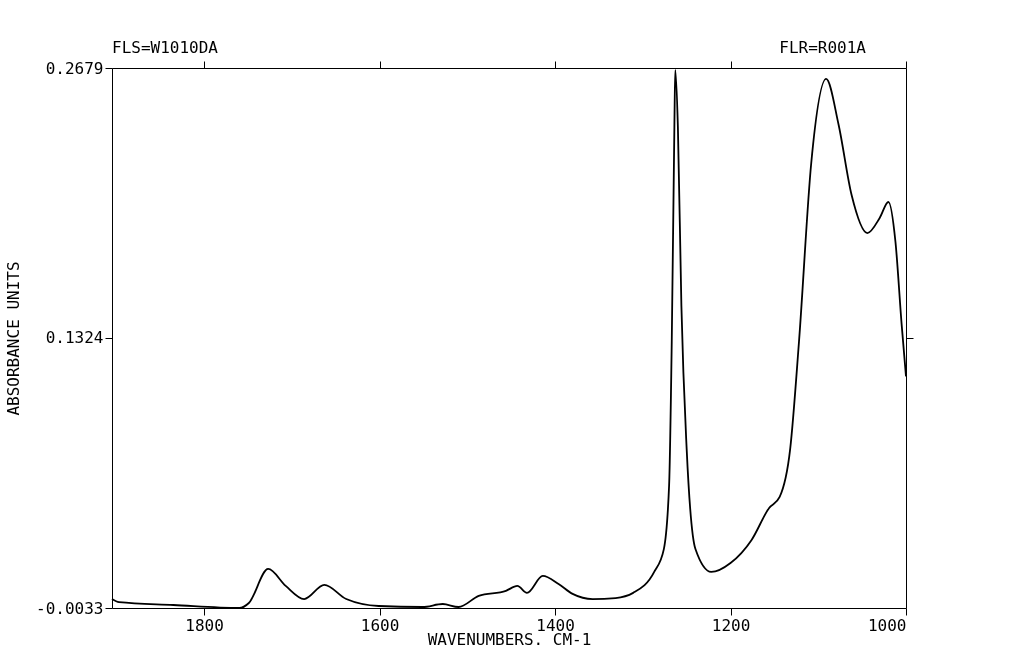 The image size is (1012, 650). What do you see at coordinates (74, 338) in the screenshot?
I see `y-tick-label: 0.1324` at bounding box center [74, 338].